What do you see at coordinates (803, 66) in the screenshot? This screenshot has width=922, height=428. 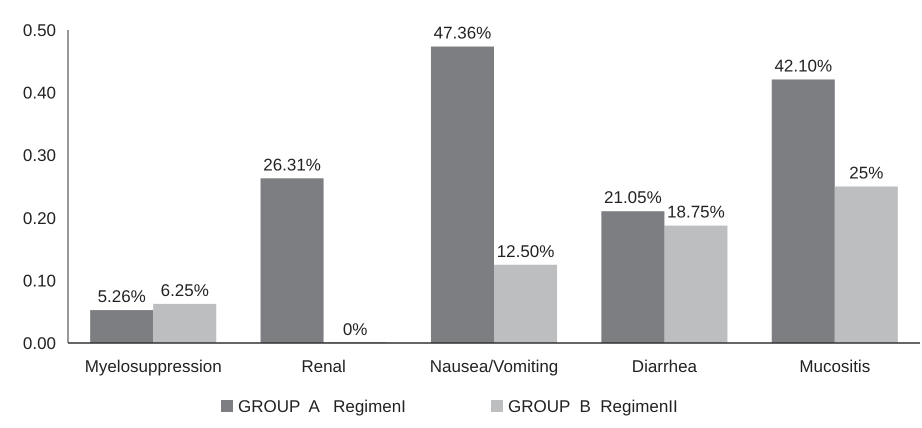 I see `data-label: 42.10%` at bounding box center [803, 66].